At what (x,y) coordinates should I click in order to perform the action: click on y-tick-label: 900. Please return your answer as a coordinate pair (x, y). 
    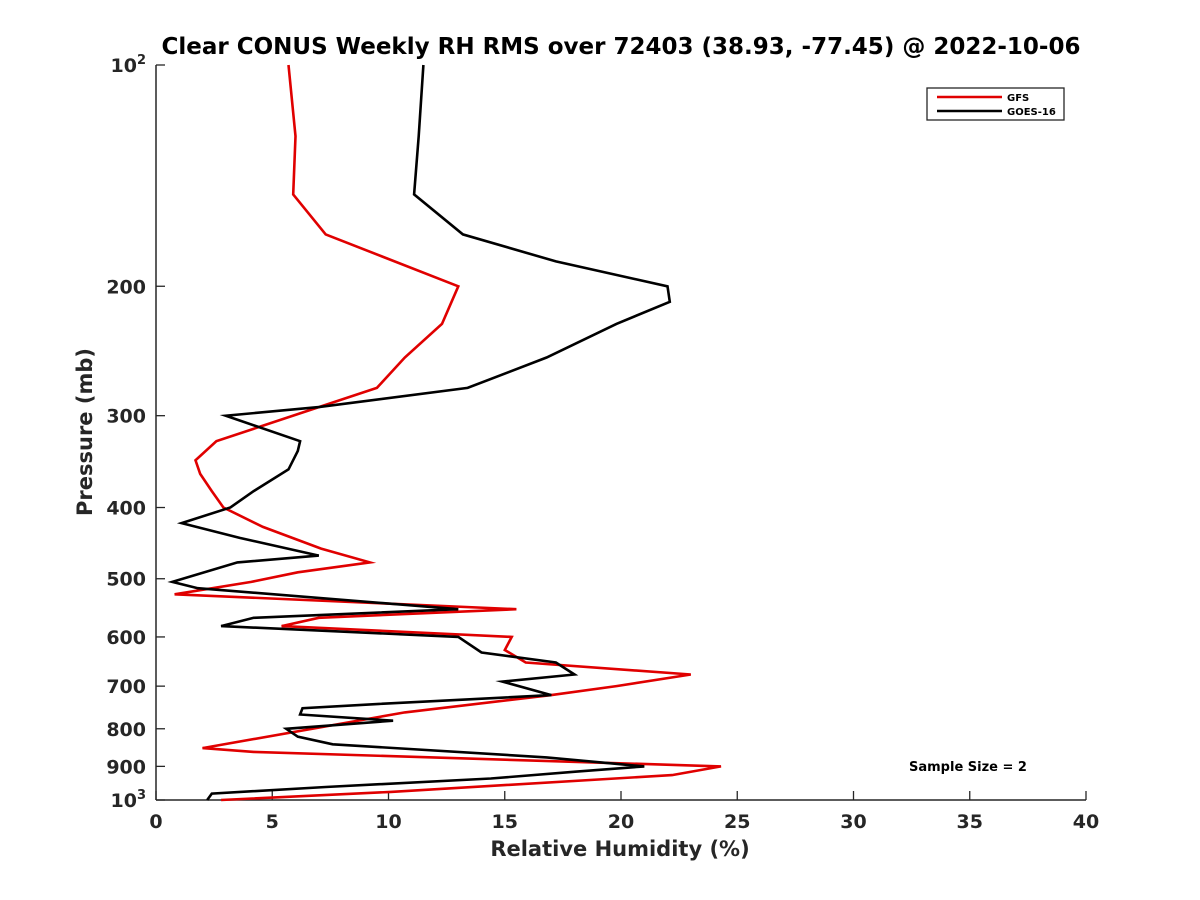
    Looking at the image, I should click on (126, 767).